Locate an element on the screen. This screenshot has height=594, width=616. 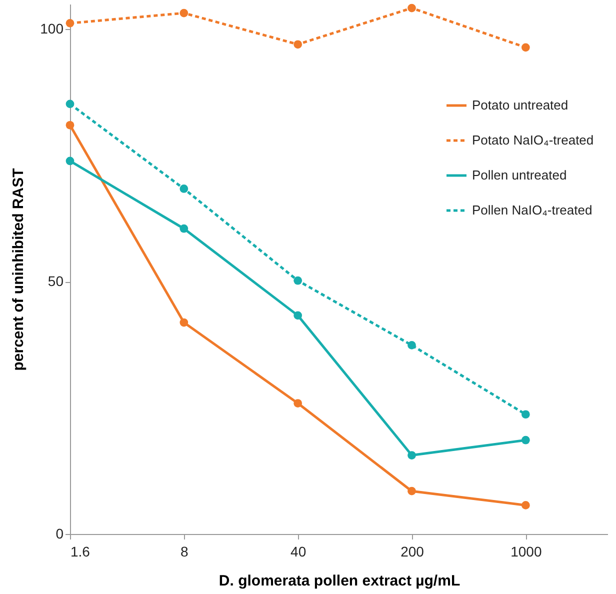
legend-label: Pollen untreated is located at coordinates (519, 175).